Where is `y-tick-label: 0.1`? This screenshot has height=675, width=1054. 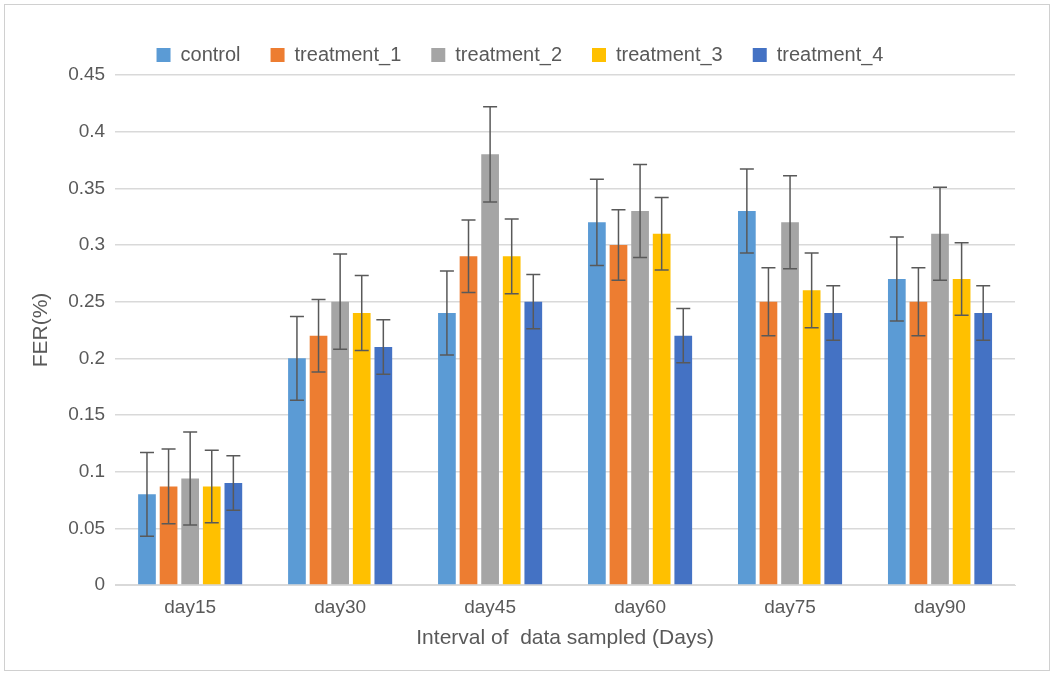
y-tick-label: 0.1 is located at coordinates (92, 470).